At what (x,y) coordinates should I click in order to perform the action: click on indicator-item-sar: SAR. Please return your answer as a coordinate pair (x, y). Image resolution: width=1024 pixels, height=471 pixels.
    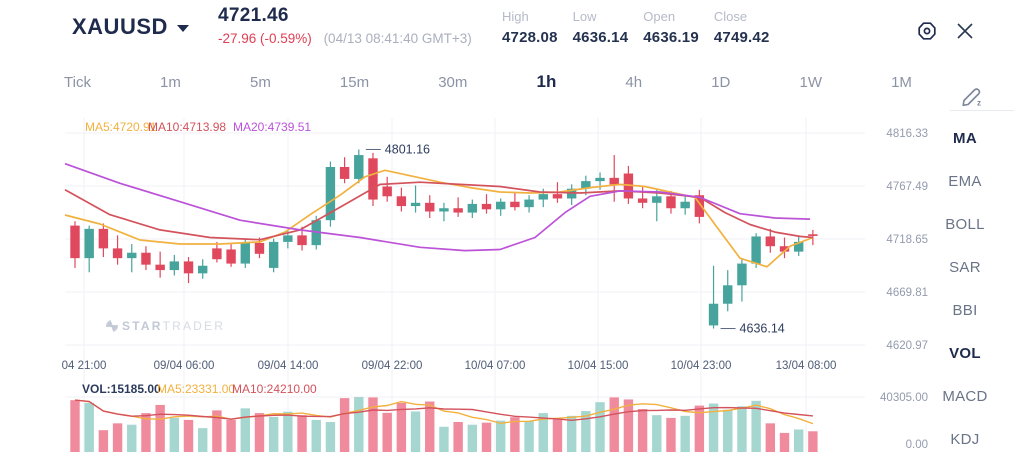
    Looking at the image, I should click on (965, 267).